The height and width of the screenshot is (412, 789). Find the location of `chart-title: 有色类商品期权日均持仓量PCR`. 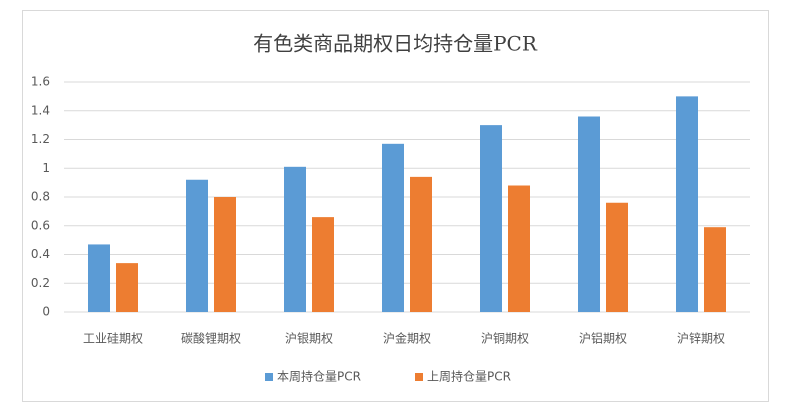

chart-title: 有色类商品期权日均持仓量PCR is located at coordinates (395, 44).